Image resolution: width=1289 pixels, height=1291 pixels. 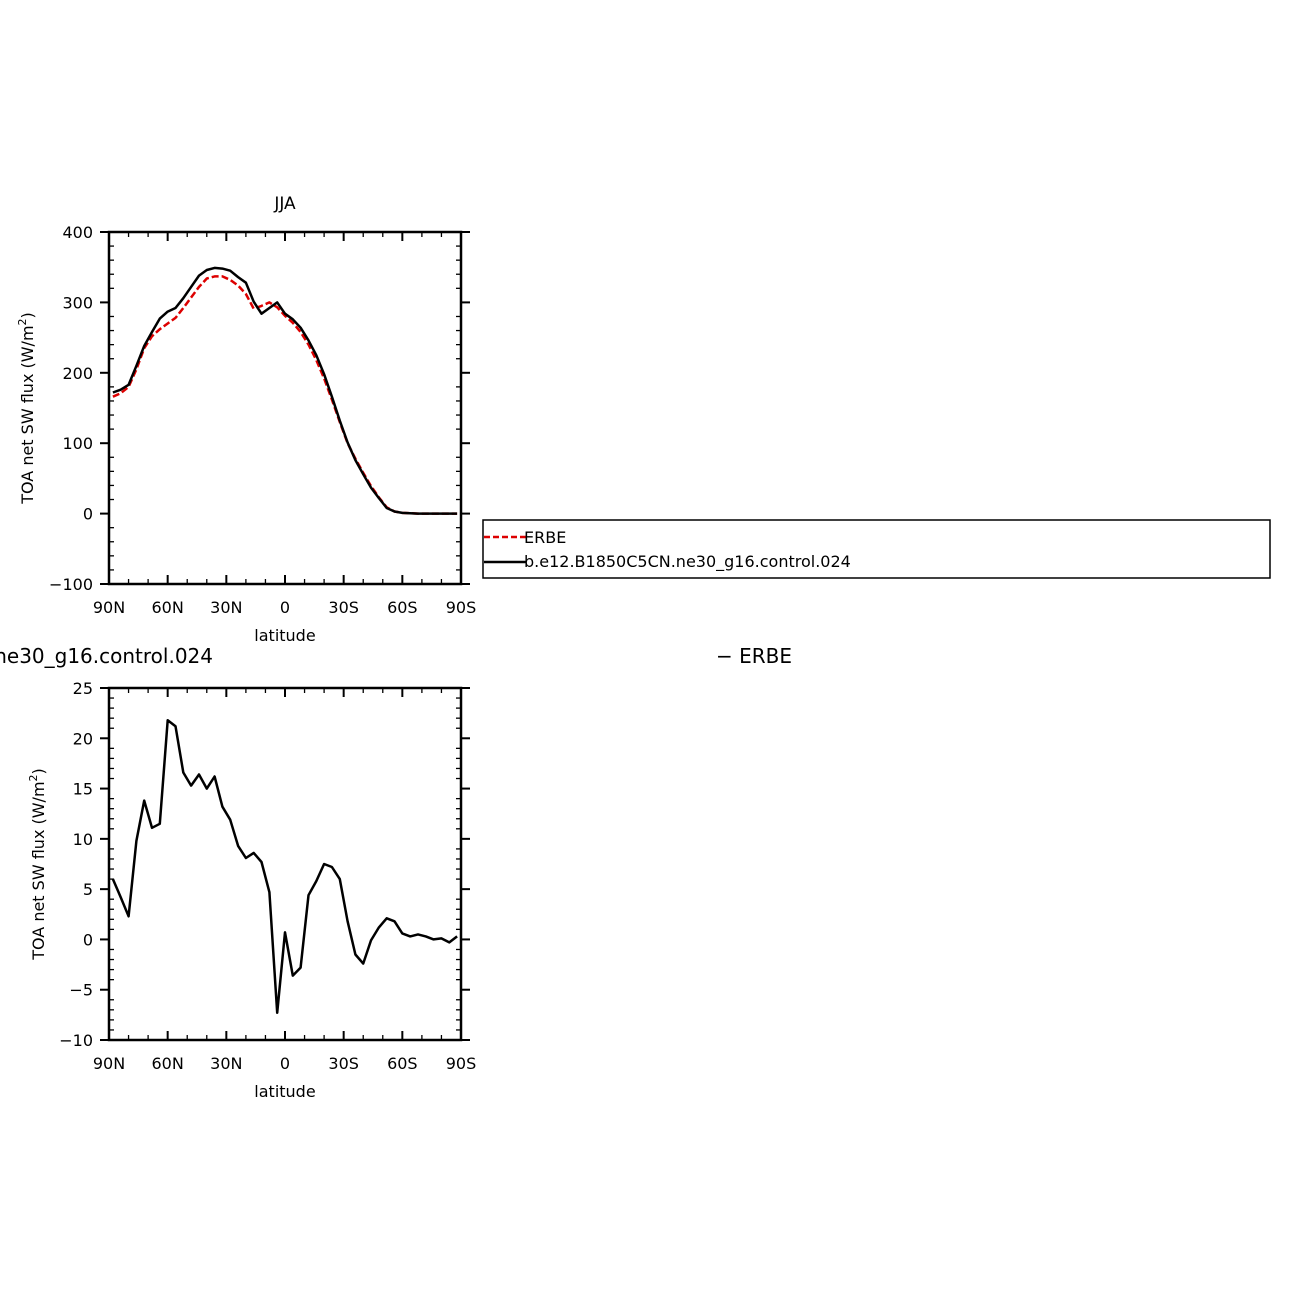 I want to click on y-tick-label: 5, so click(x=88, y=889).